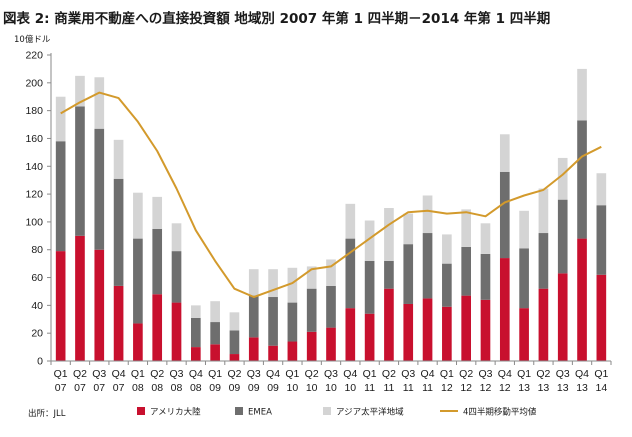  What do you see at coordinates (488, 412) in the screenshot?
I see `legend-item: 4四半期移動平均値` at bounding box center [488, 412].